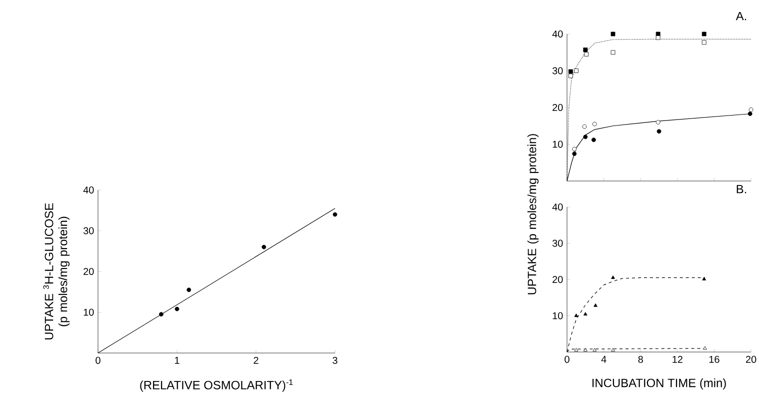 This screenshot has height=407, width=759. I want to click on x-axis-title: INCUBATION TIME (min), so click(659, 384).